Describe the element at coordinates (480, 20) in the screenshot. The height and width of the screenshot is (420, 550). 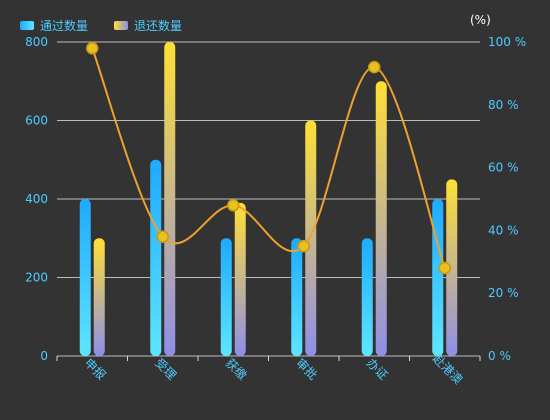
I see `right-axis-unit: (%)` at that location.